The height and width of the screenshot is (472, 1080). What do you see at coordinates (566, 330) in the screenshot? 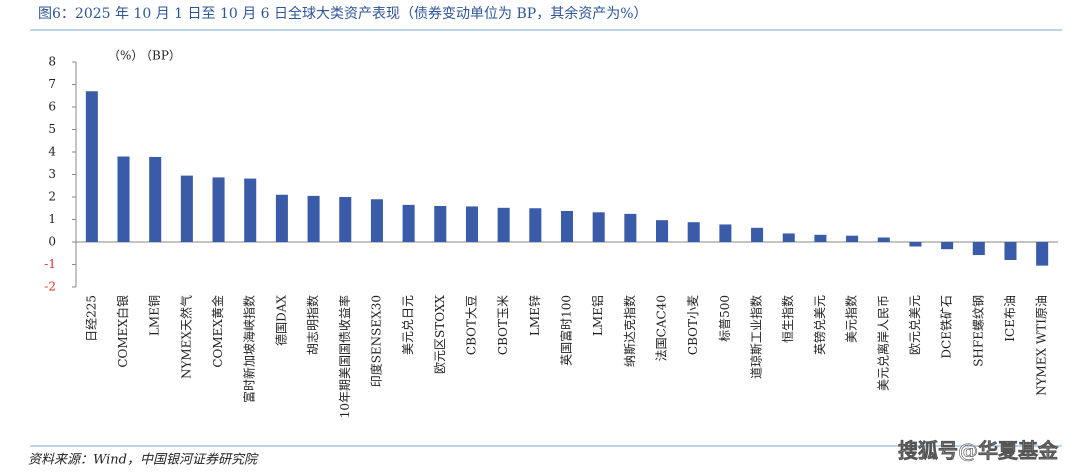
I see `x-tick-label: 英国富时100` at bounding box center [566, 330].